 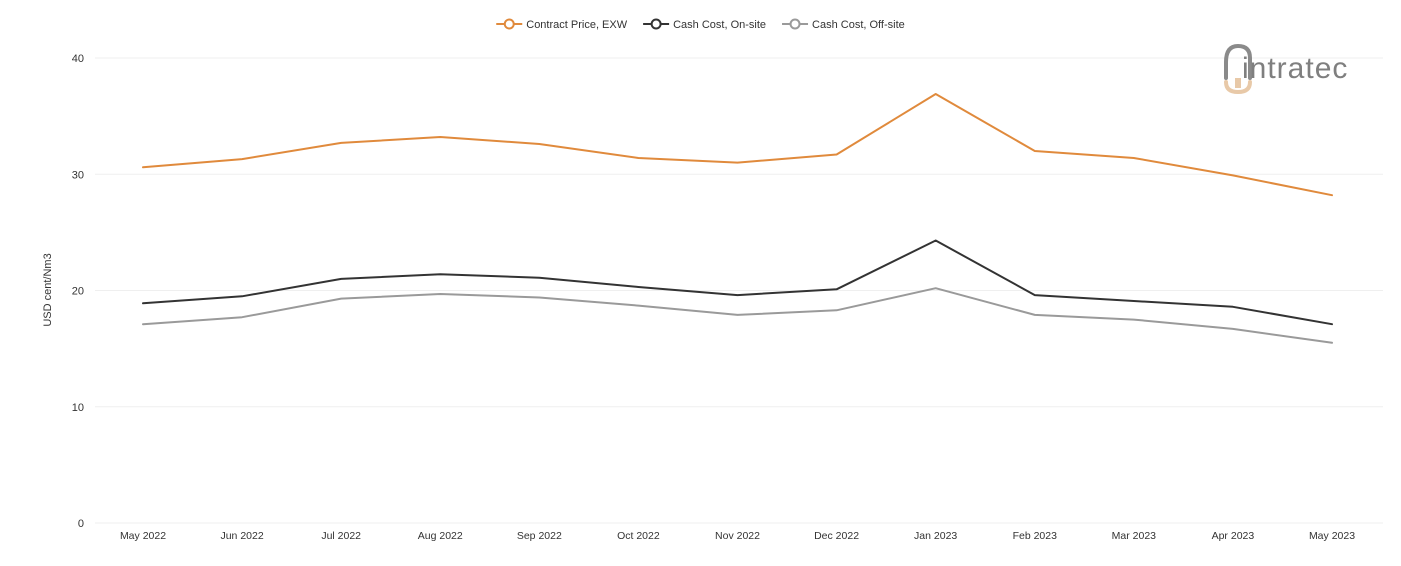 What do you see at coordinates (48, 289) in the screenshot?
I see `y-axis-title: USD cent/Nm3` at bounding box center [48, 289].